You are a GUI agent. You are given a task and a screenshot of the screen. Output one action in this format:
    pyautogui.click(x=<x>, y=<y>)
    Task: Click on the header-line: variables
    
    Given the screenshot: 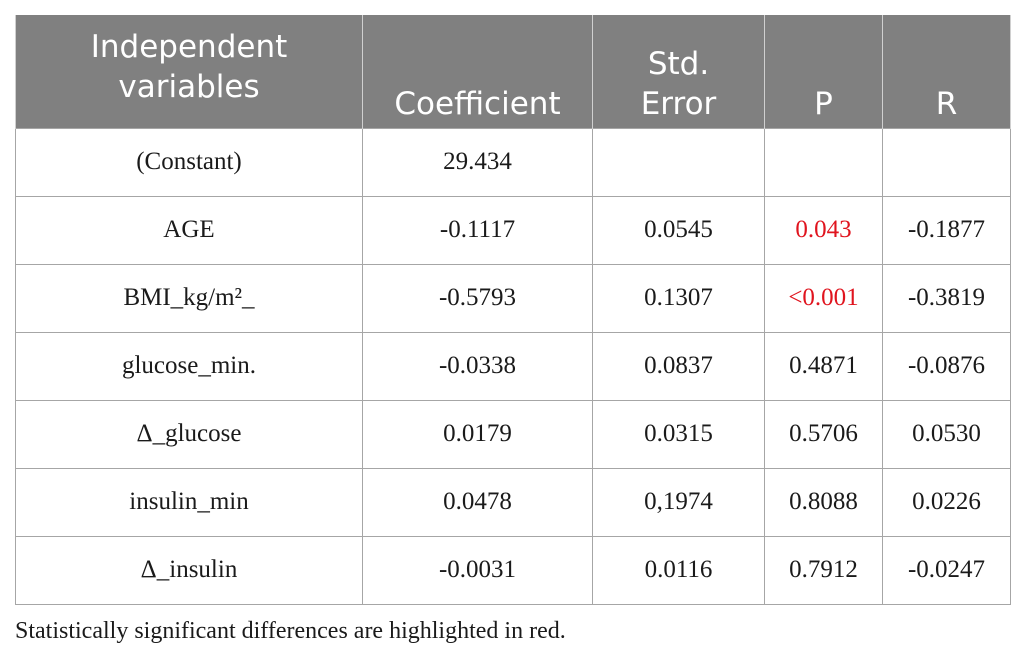 What is the action you would take?
    pyautogui.click(x=189, y=87)
    